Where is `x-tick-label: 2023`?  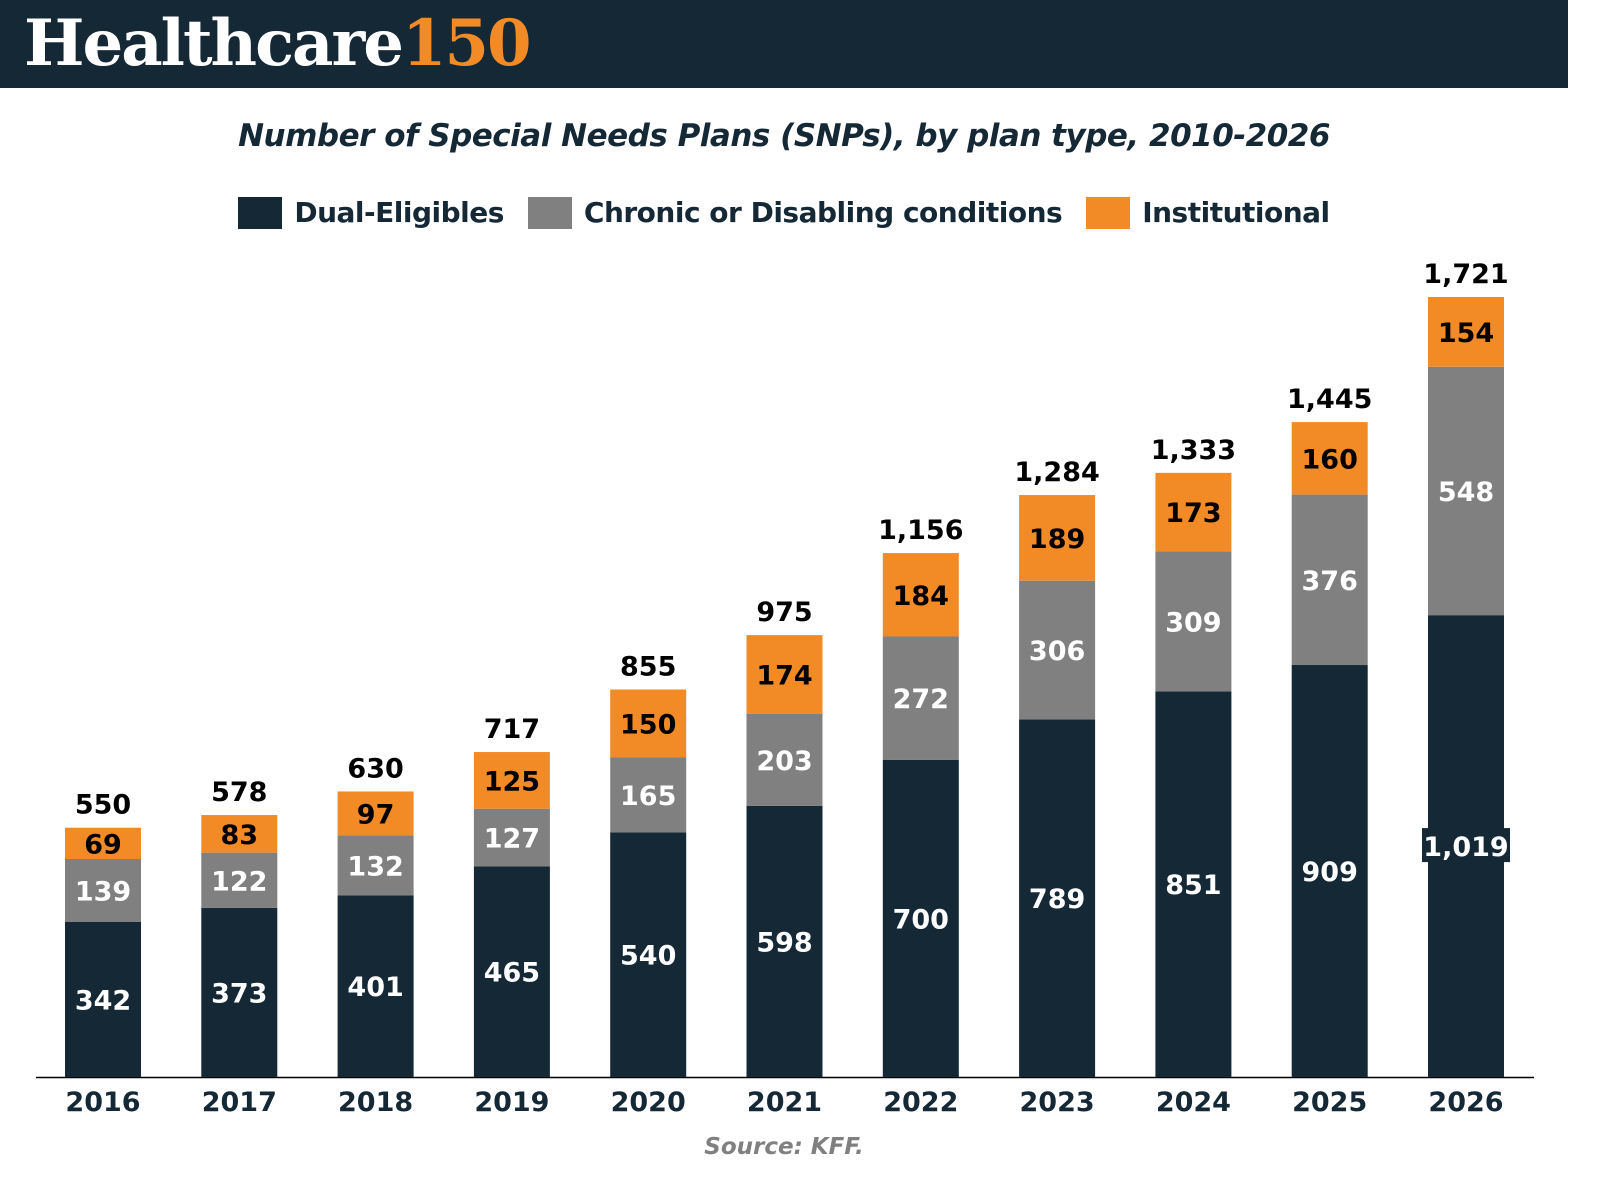
x-tick-label: 2023 is located at coordinates (1057, 1102).